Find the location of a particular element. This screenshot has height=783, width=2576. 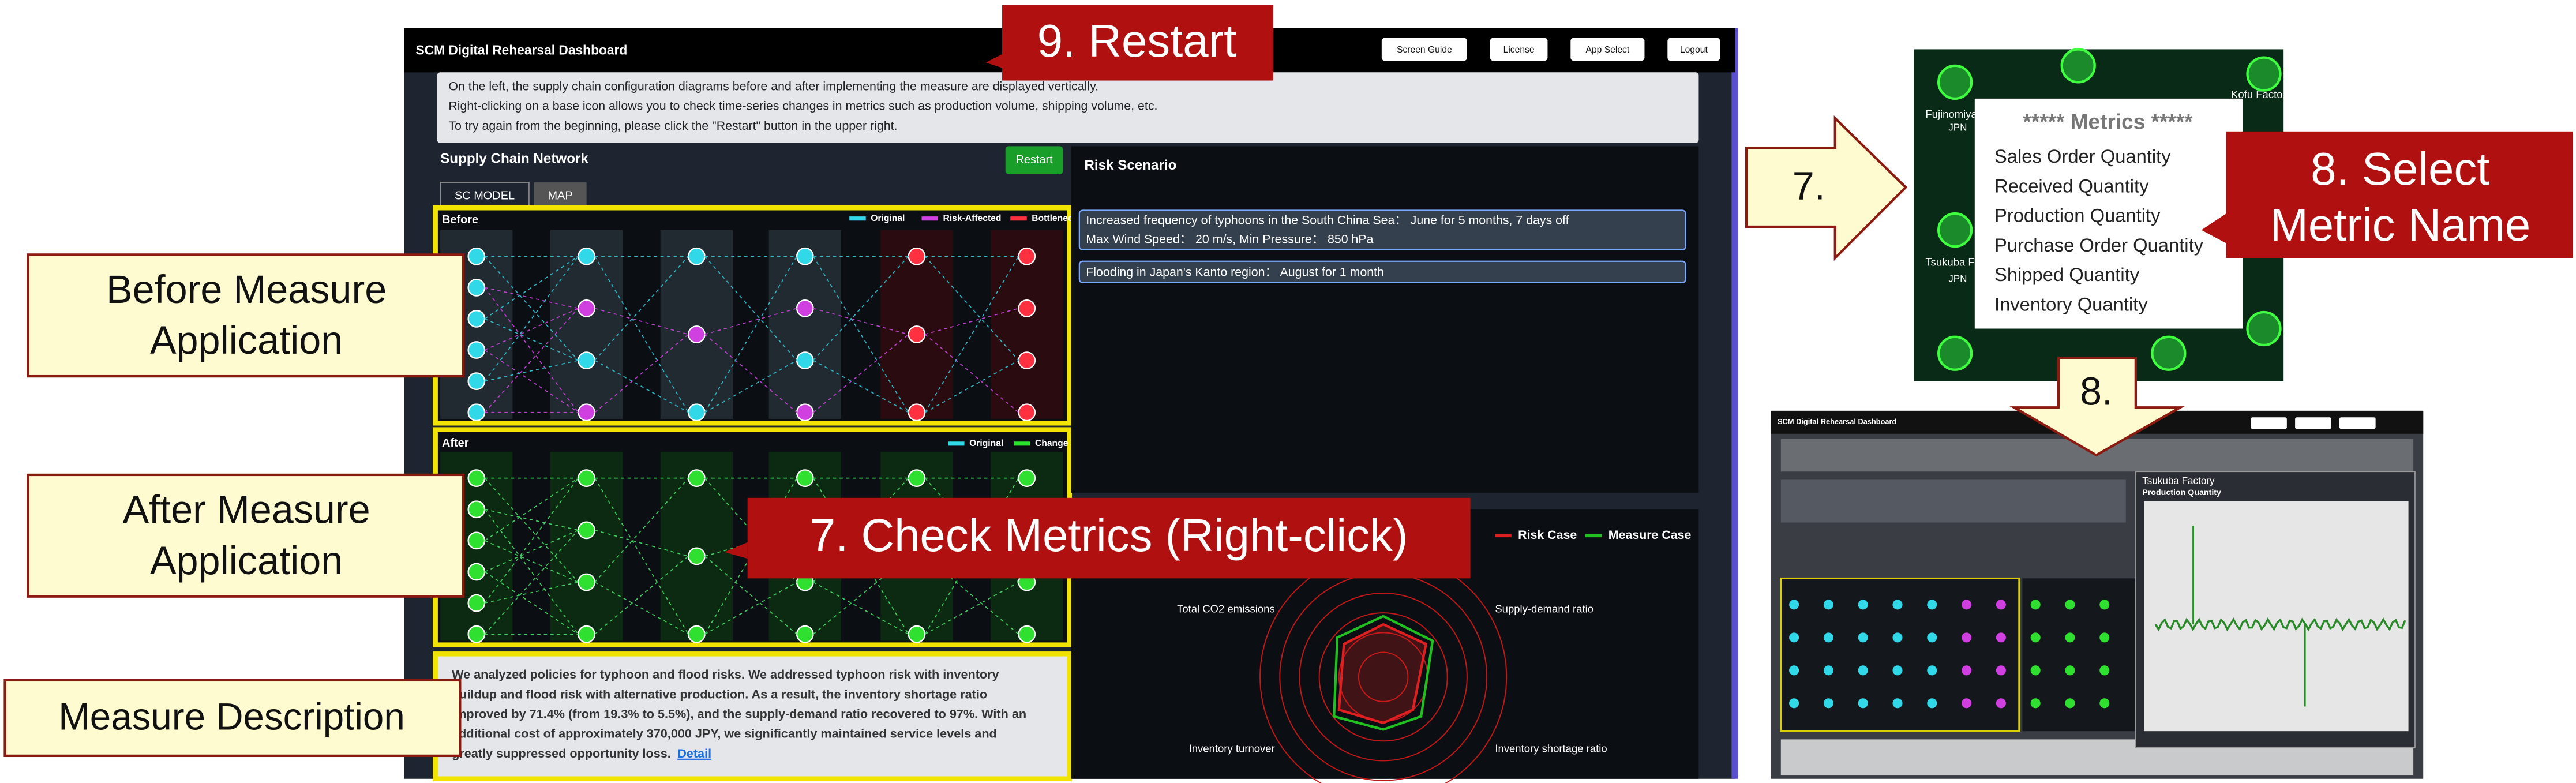

detail-link: Detail is located at coordinates (694, 753).